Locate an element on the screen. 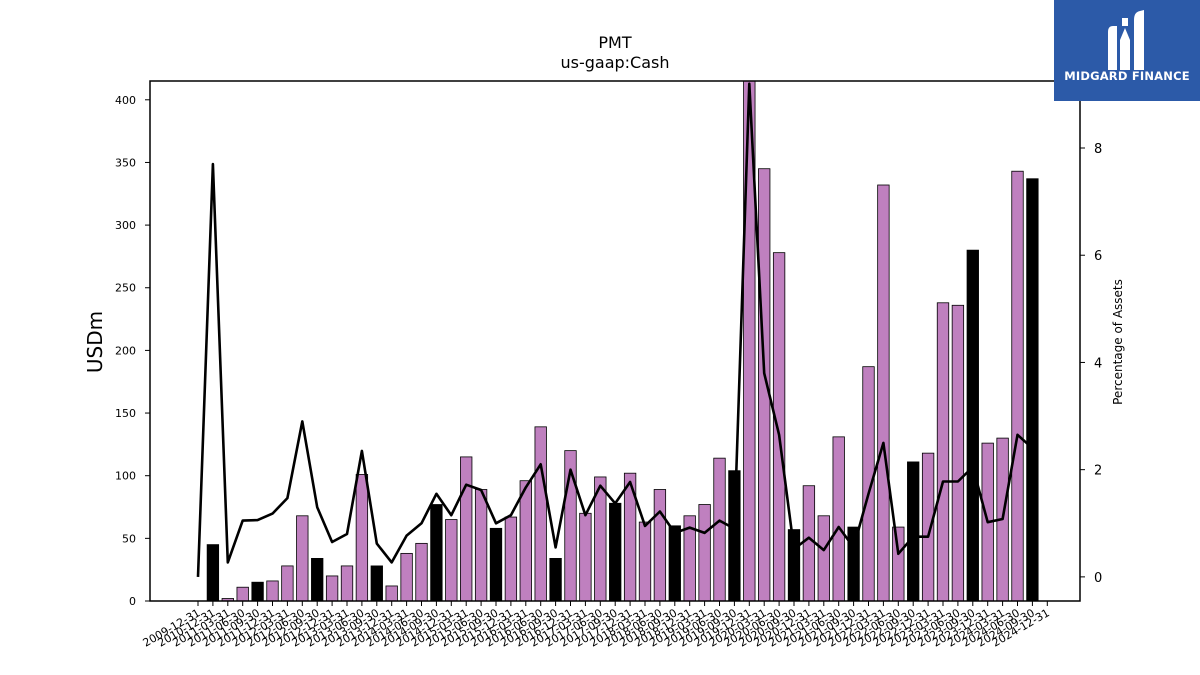 Image resolution: width=1200 pixels, height=675 pixels. y2-tick-label: 0 is located at coordinates (1098, 578).